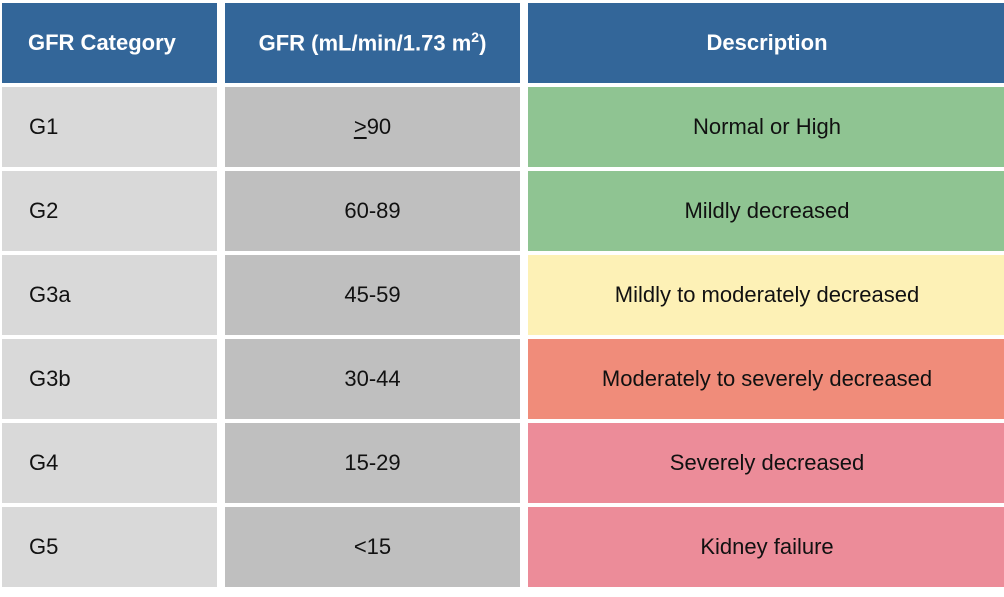  What do you see at coordinates (44, 546) in the screenshot?
I see `category-label: G5` at bounding box center [44, 546].